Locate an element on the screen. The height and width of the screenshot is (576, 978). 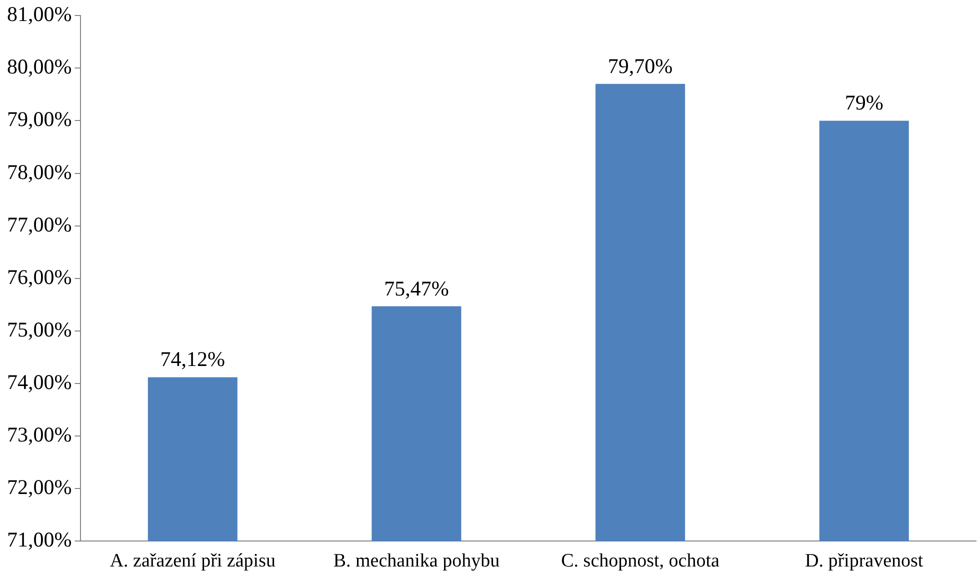
y-tick-label: 80,00% is located at coordinates (39, 66).